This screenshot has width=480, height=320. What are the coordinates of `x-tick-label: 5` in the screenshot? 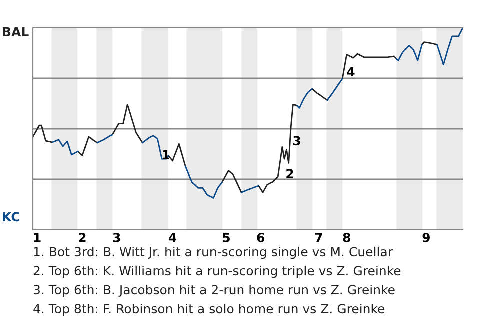 It's located at (226, 237).